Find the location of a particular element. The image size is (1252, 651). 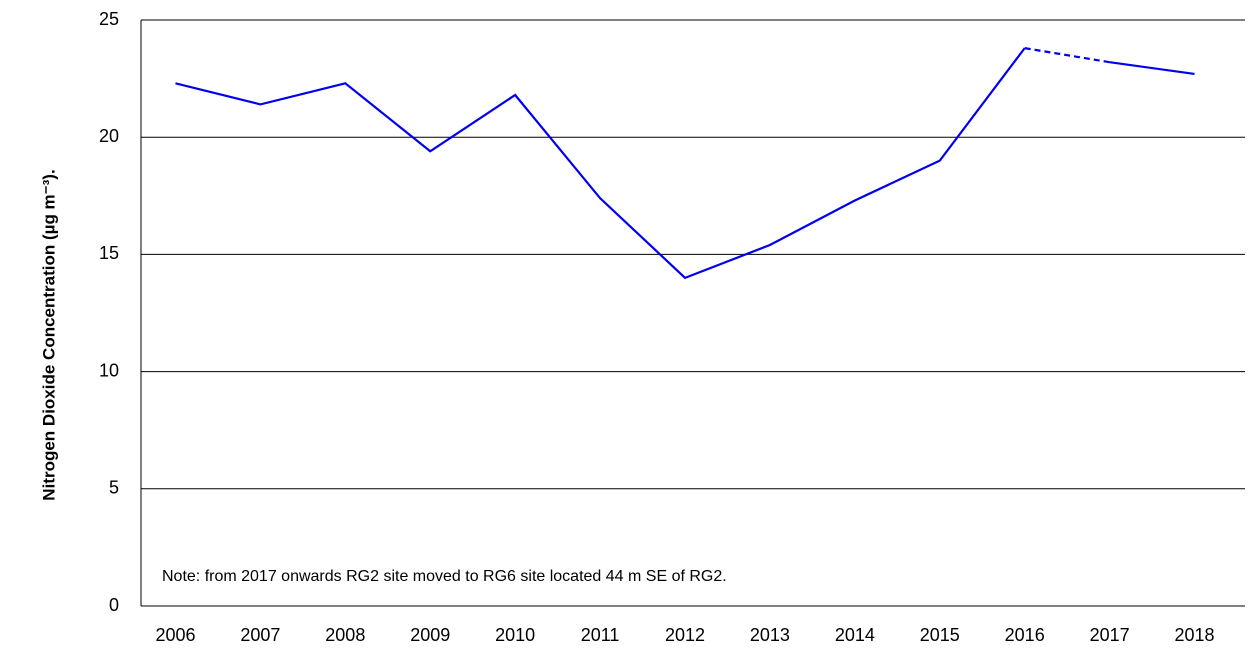

x-tick-label: 2015 is located at coordinates (940, 635).